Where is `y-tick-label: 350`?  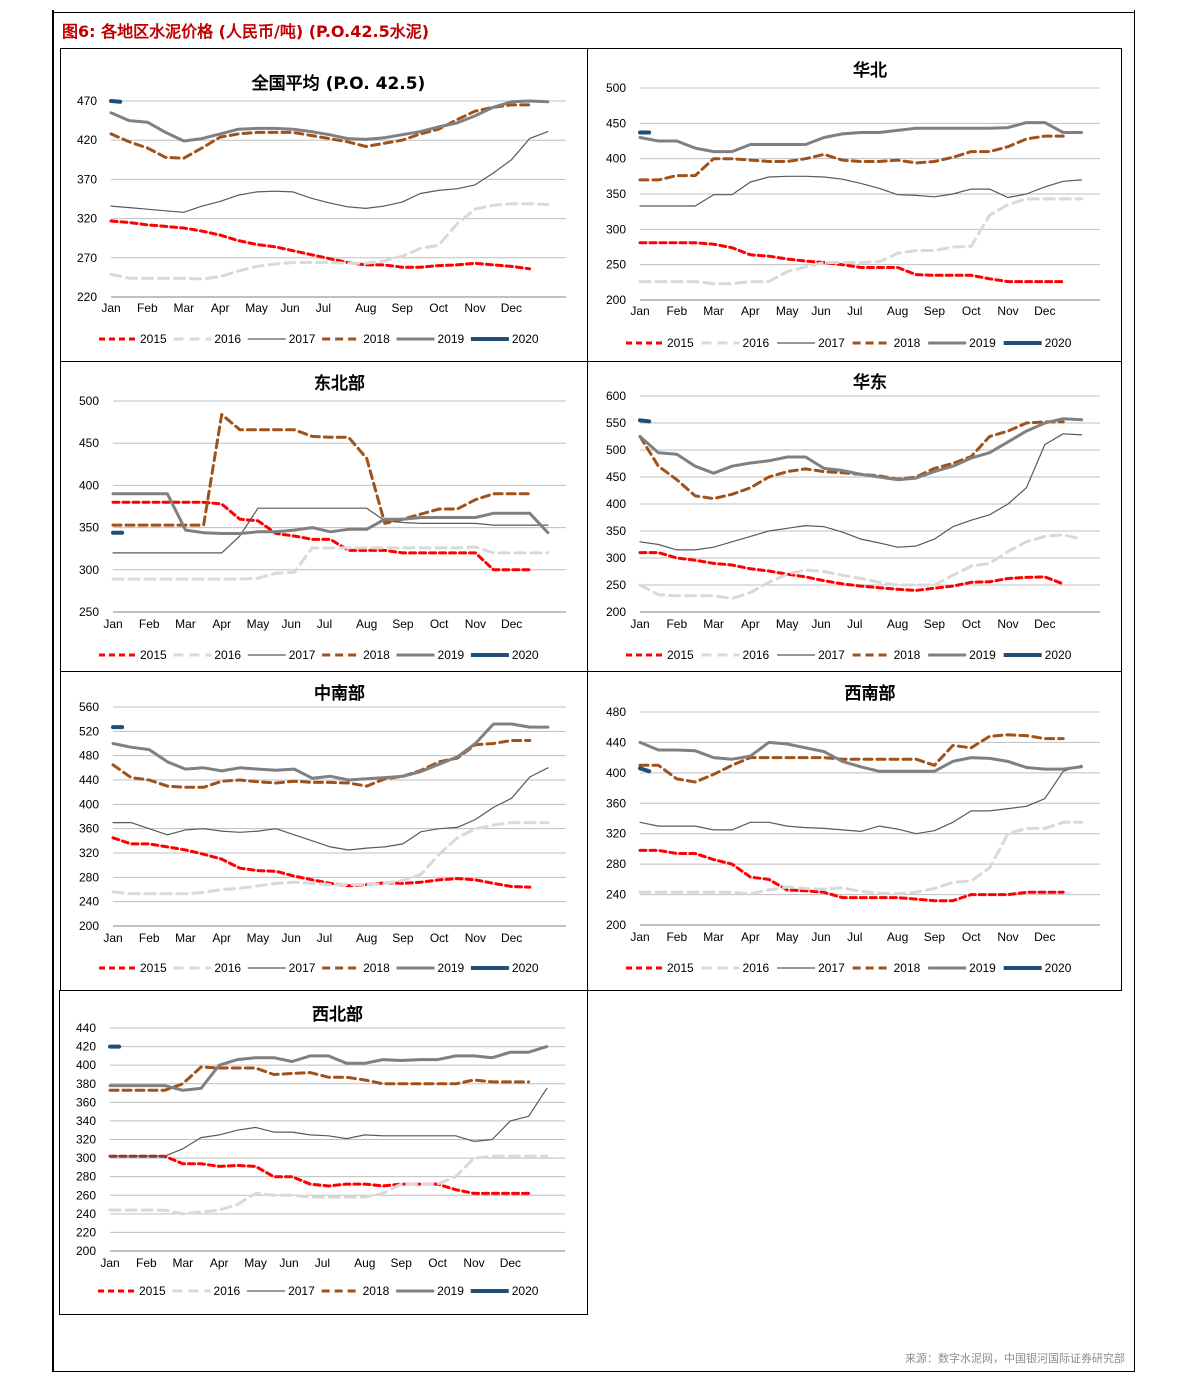
y-tick-label: 350 is located at coordinates (616, 531).